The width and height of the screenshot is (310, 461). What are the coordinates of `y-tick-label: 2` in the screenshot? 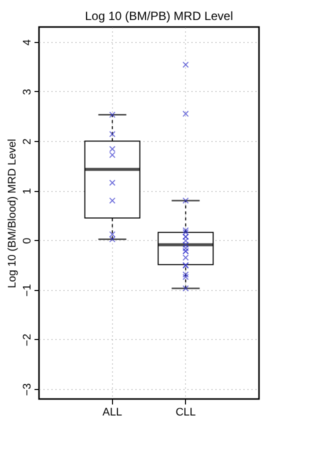 It's located at (28, 141).